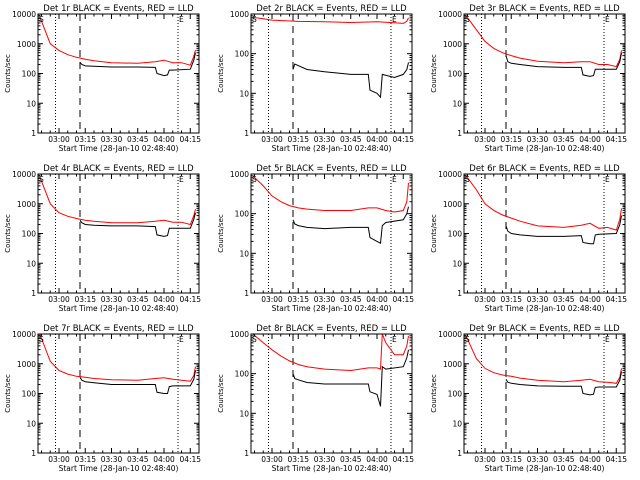 Image resolution: width=640 pixels, height=480 pixels. I want to click on y-tick-label: 100, so click(242, 374).